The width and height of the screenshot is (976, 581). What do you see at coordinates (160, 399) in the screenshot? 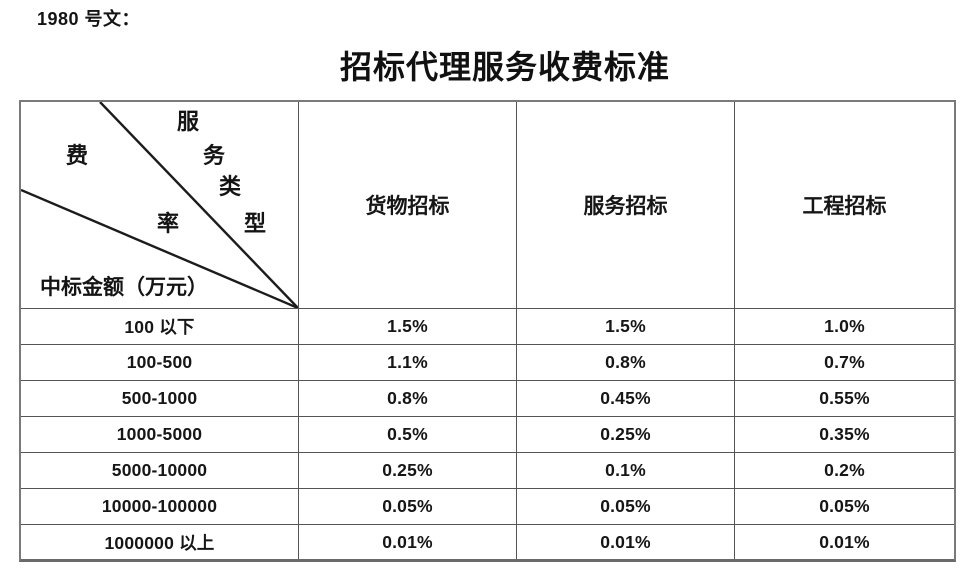
I see `row-label: 500-1000` at bounding box center [160, 399].